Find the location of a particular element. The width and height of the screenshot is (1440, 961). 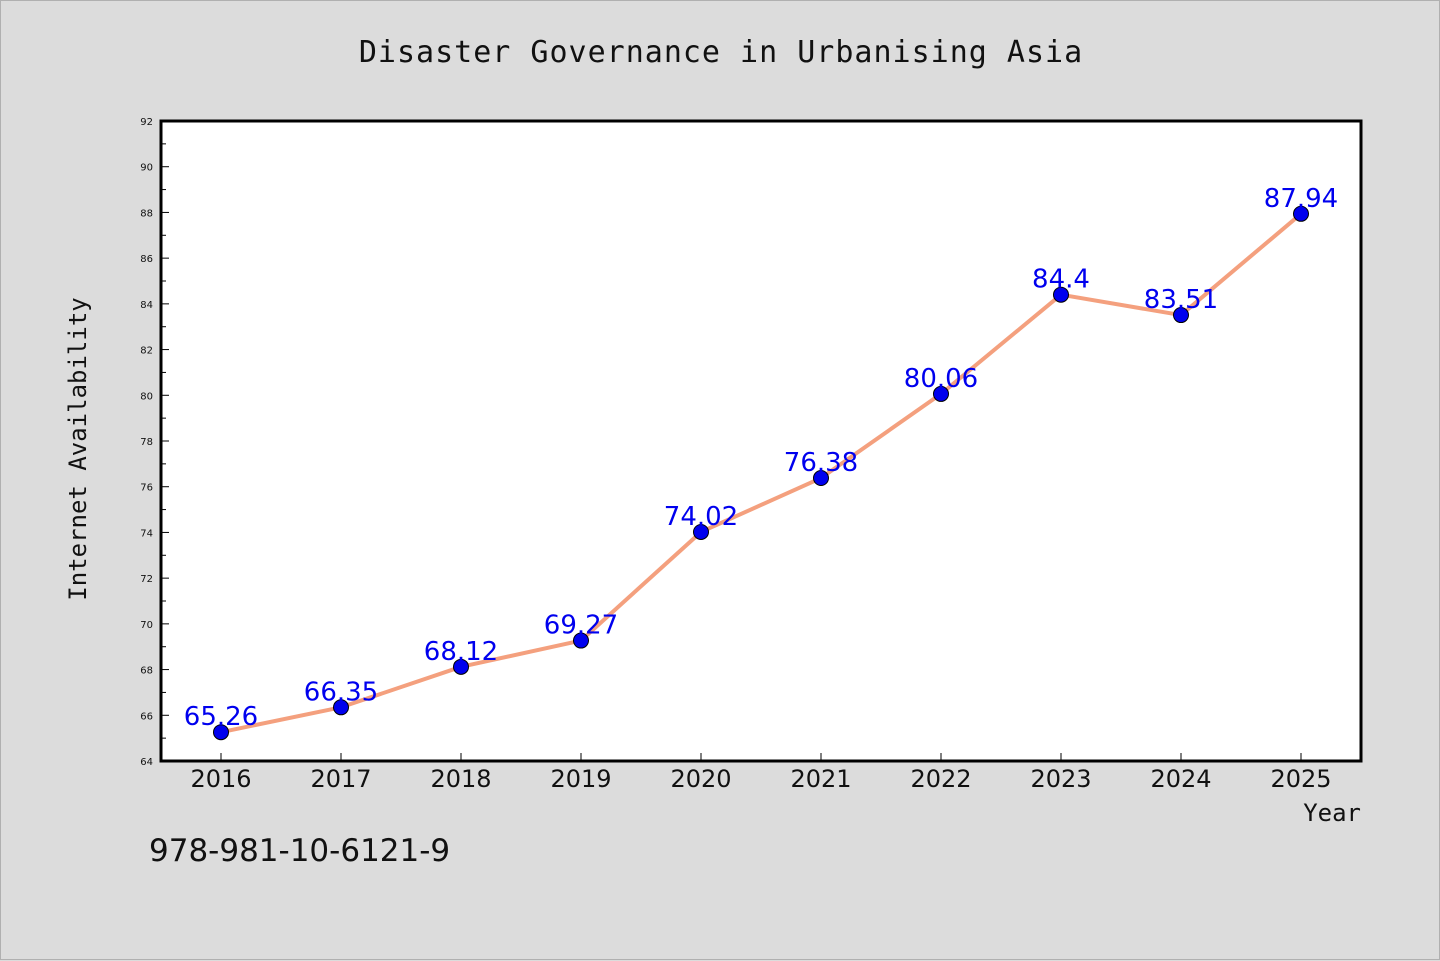

data-label: 68.12 is located at coordinates (461, 652).